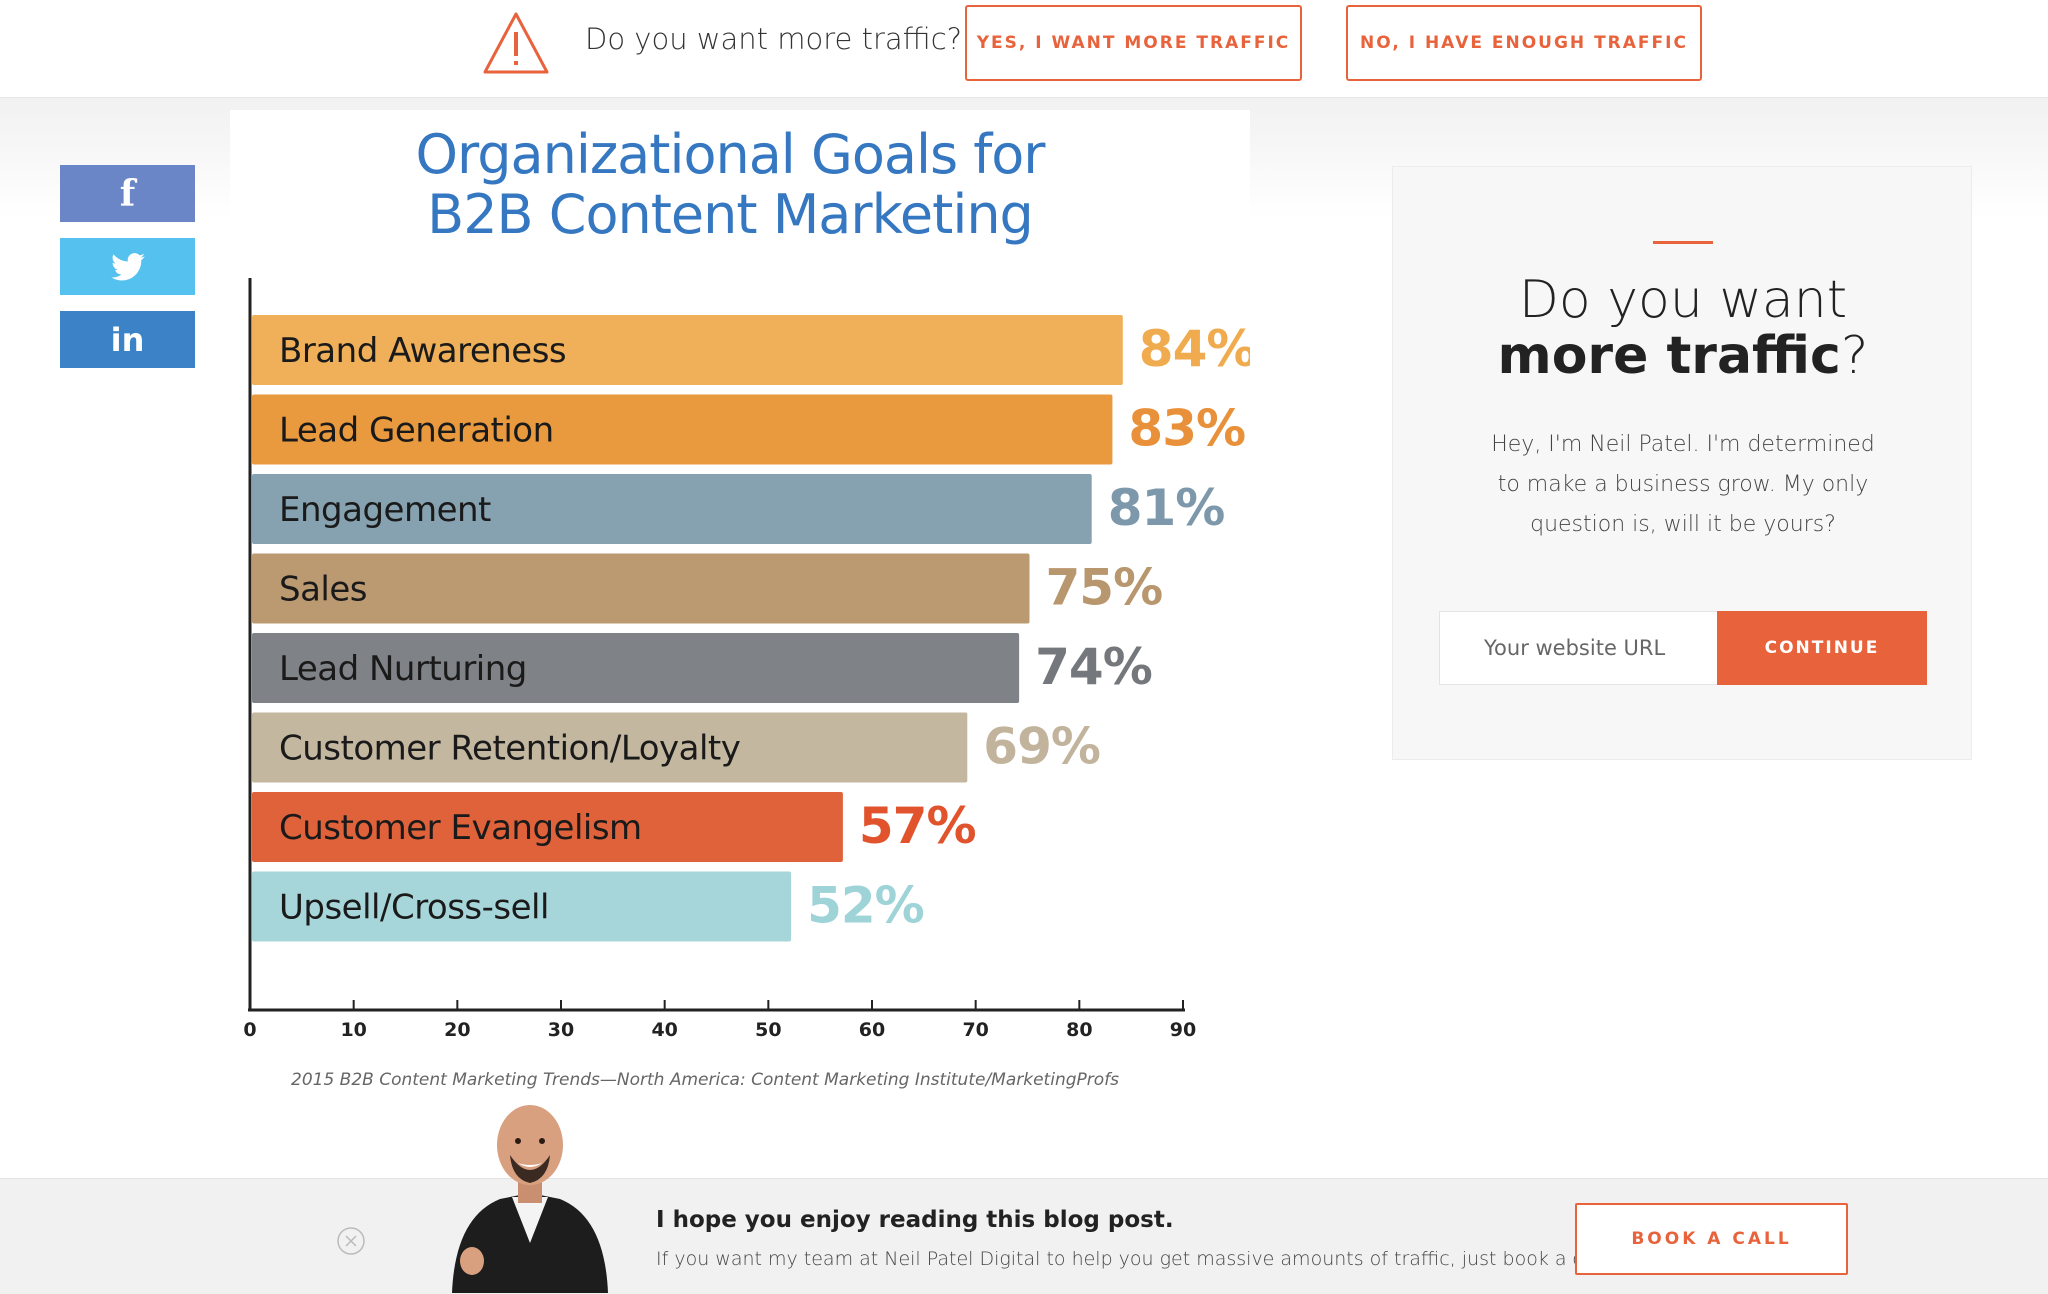 This screenshot has height=1294, width=2048. I want to click on avatar, so click(530, 1199).